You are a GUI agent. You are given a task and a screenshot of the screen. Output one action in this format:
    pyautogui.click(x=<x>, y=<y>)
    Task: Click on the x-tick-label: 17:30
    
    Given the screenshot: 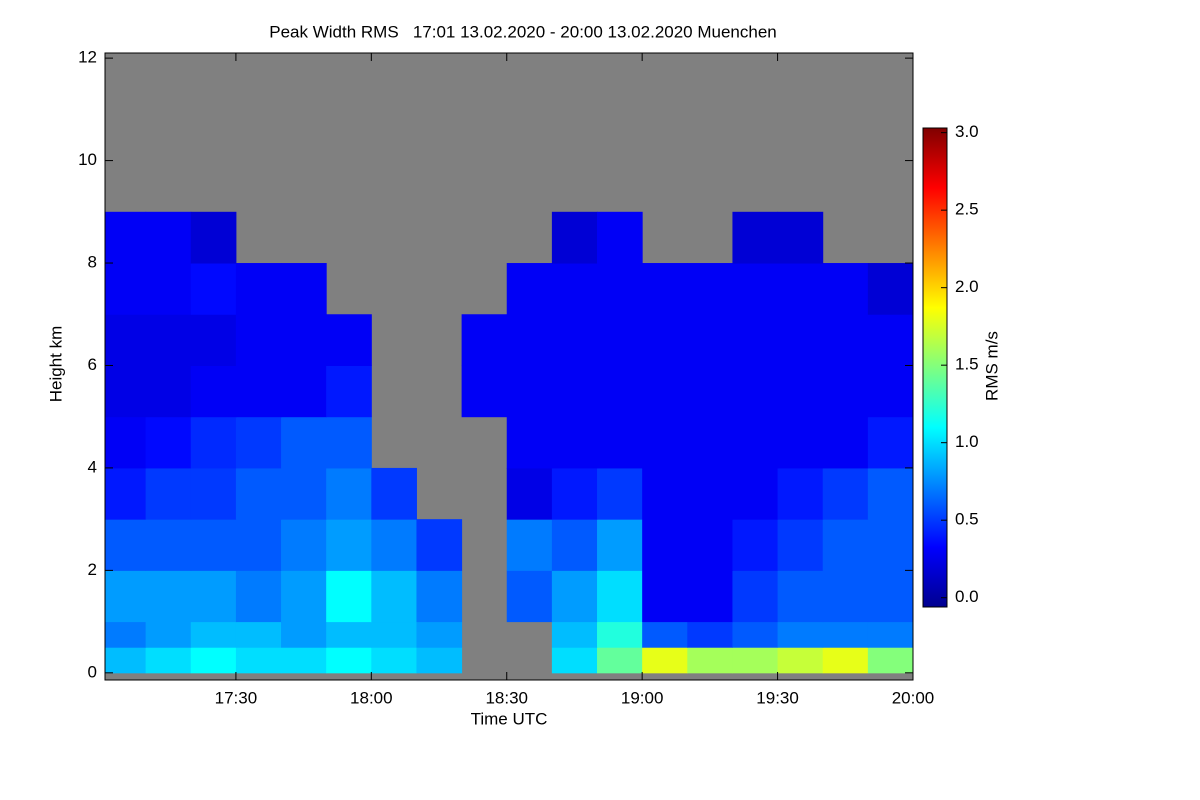 What is the action you would take?
    pyautogui.click(x=236, y=697)
    